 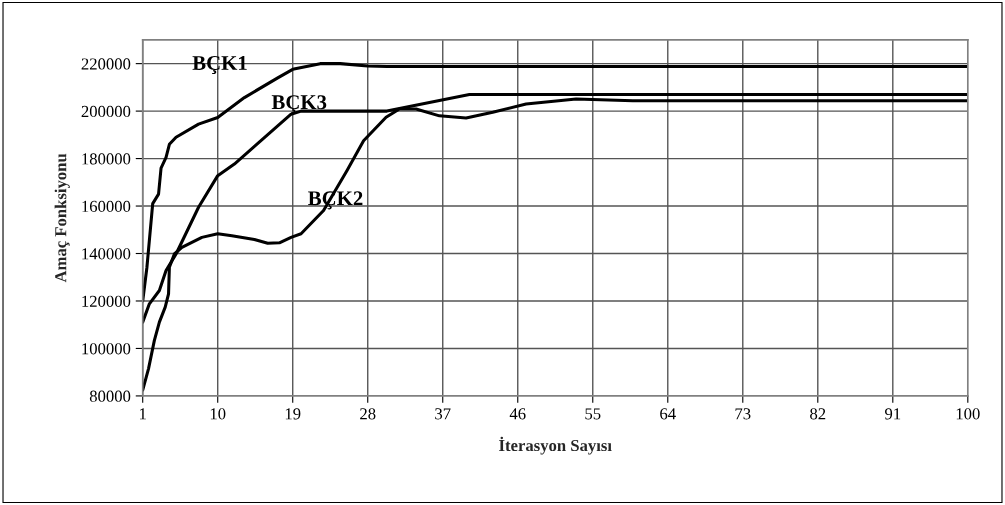 What do you see at coordinates (106, 254) in the screenshot?
I see `y-tick-label: 140000` at bounding box center [106, 254].